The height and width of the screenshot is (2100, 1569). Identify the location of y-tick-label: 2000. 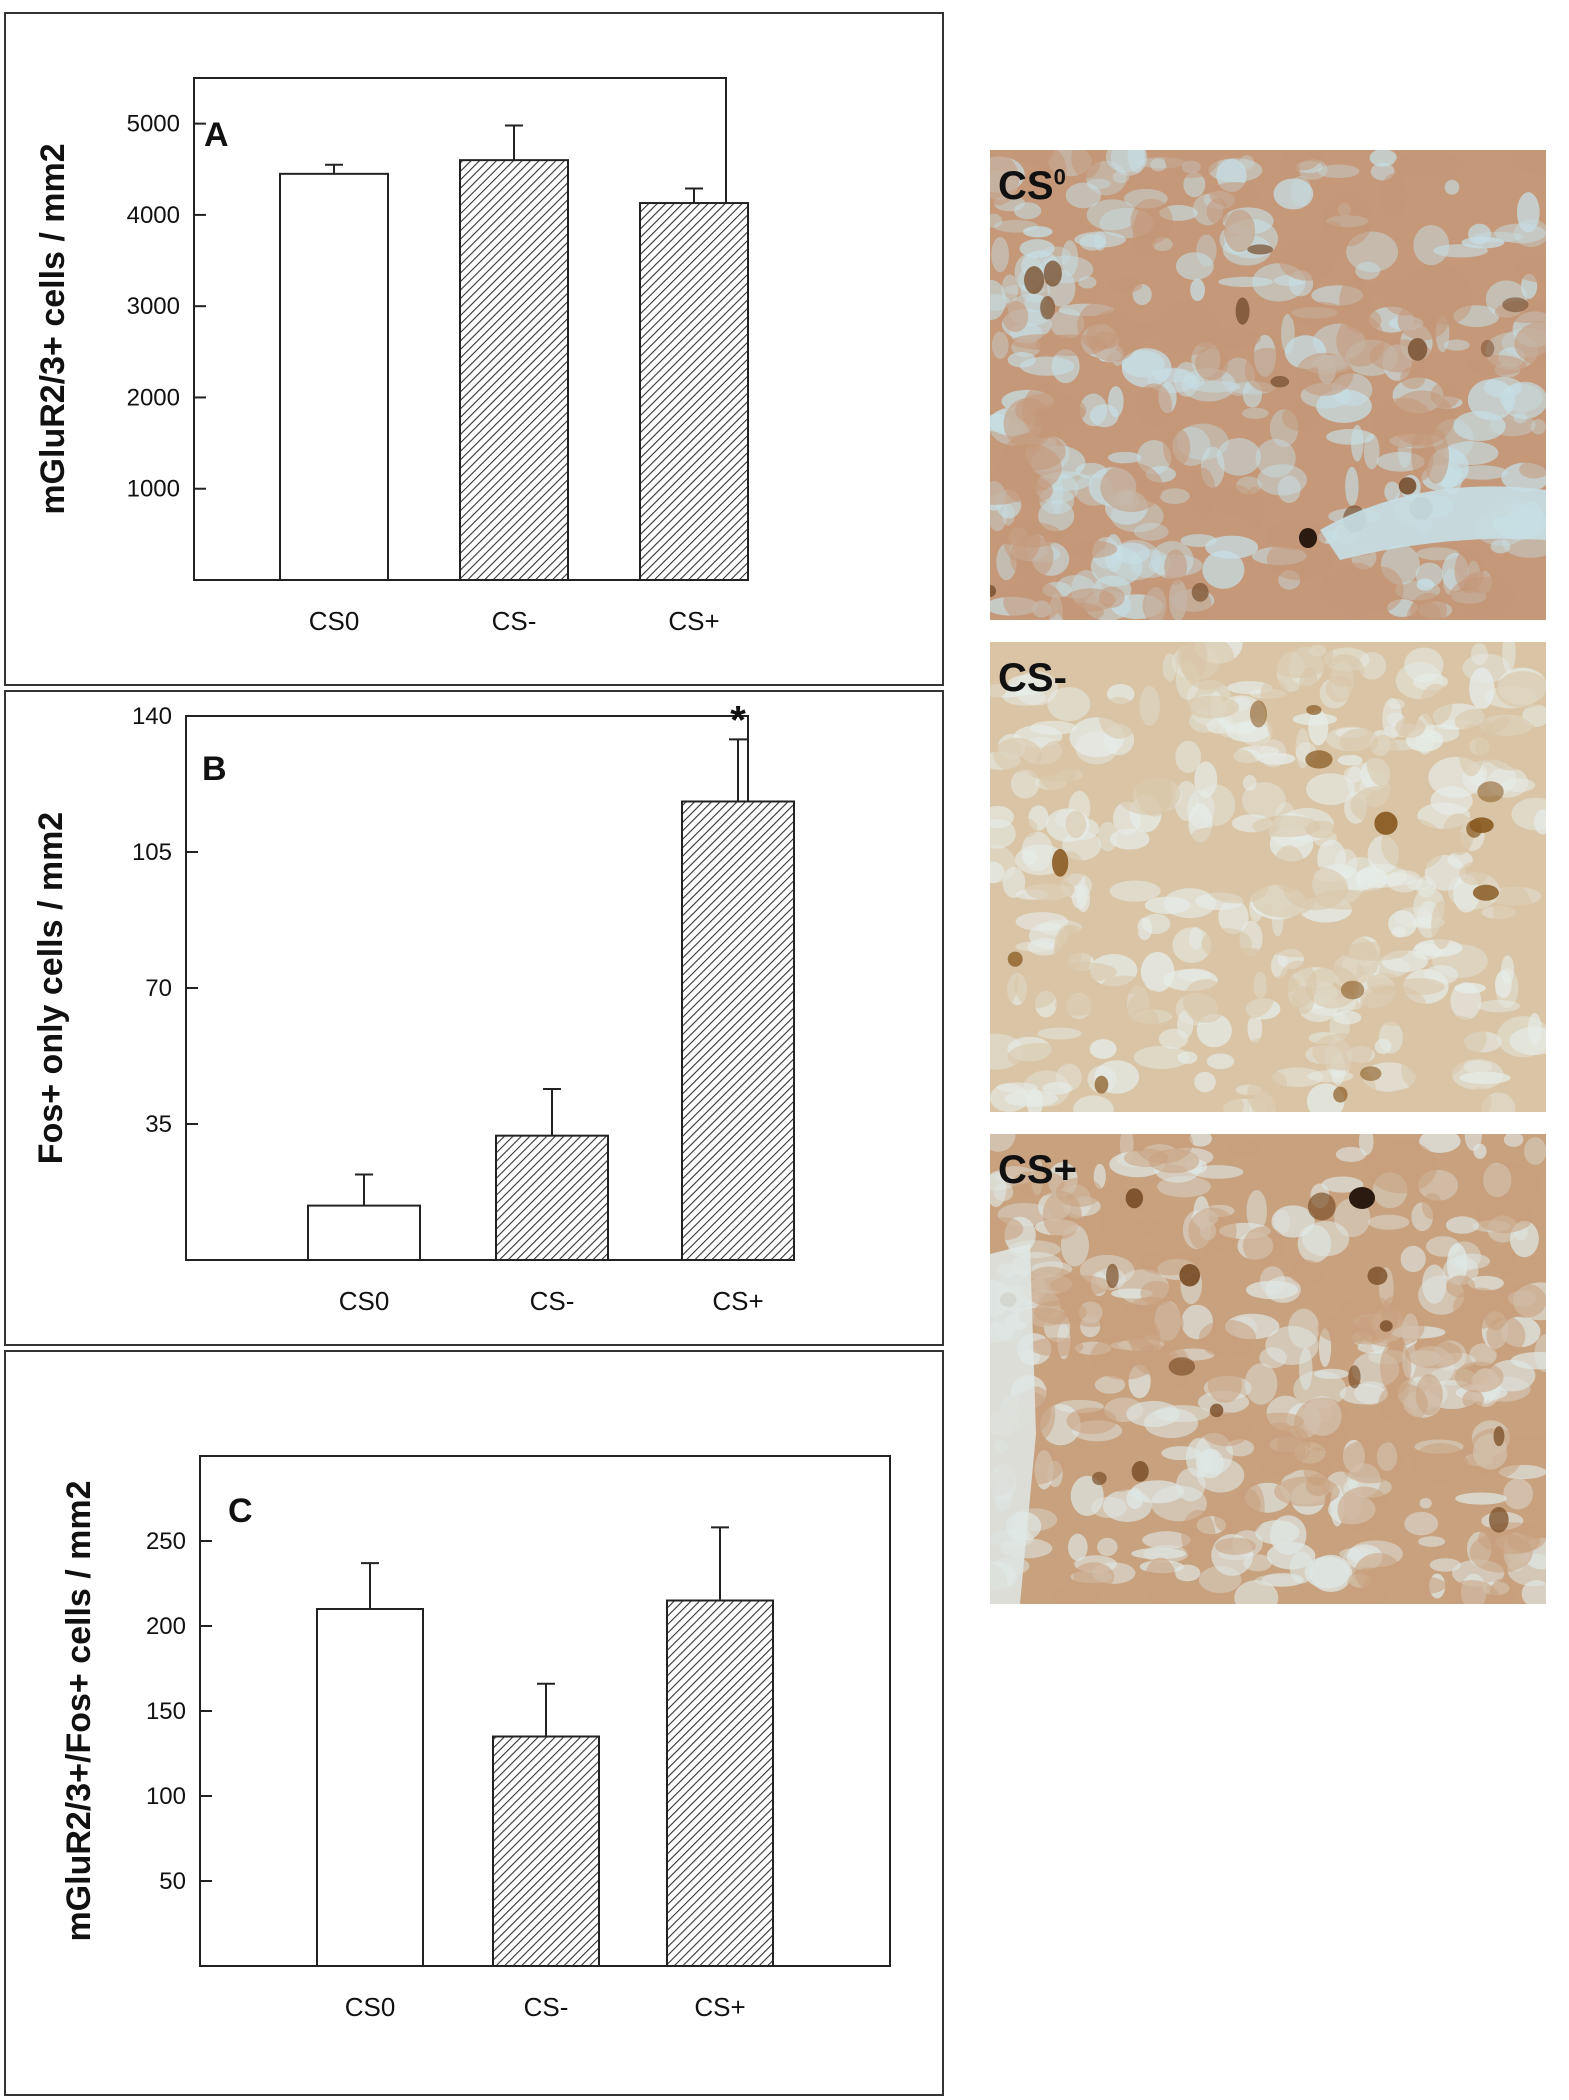
(153, 397).